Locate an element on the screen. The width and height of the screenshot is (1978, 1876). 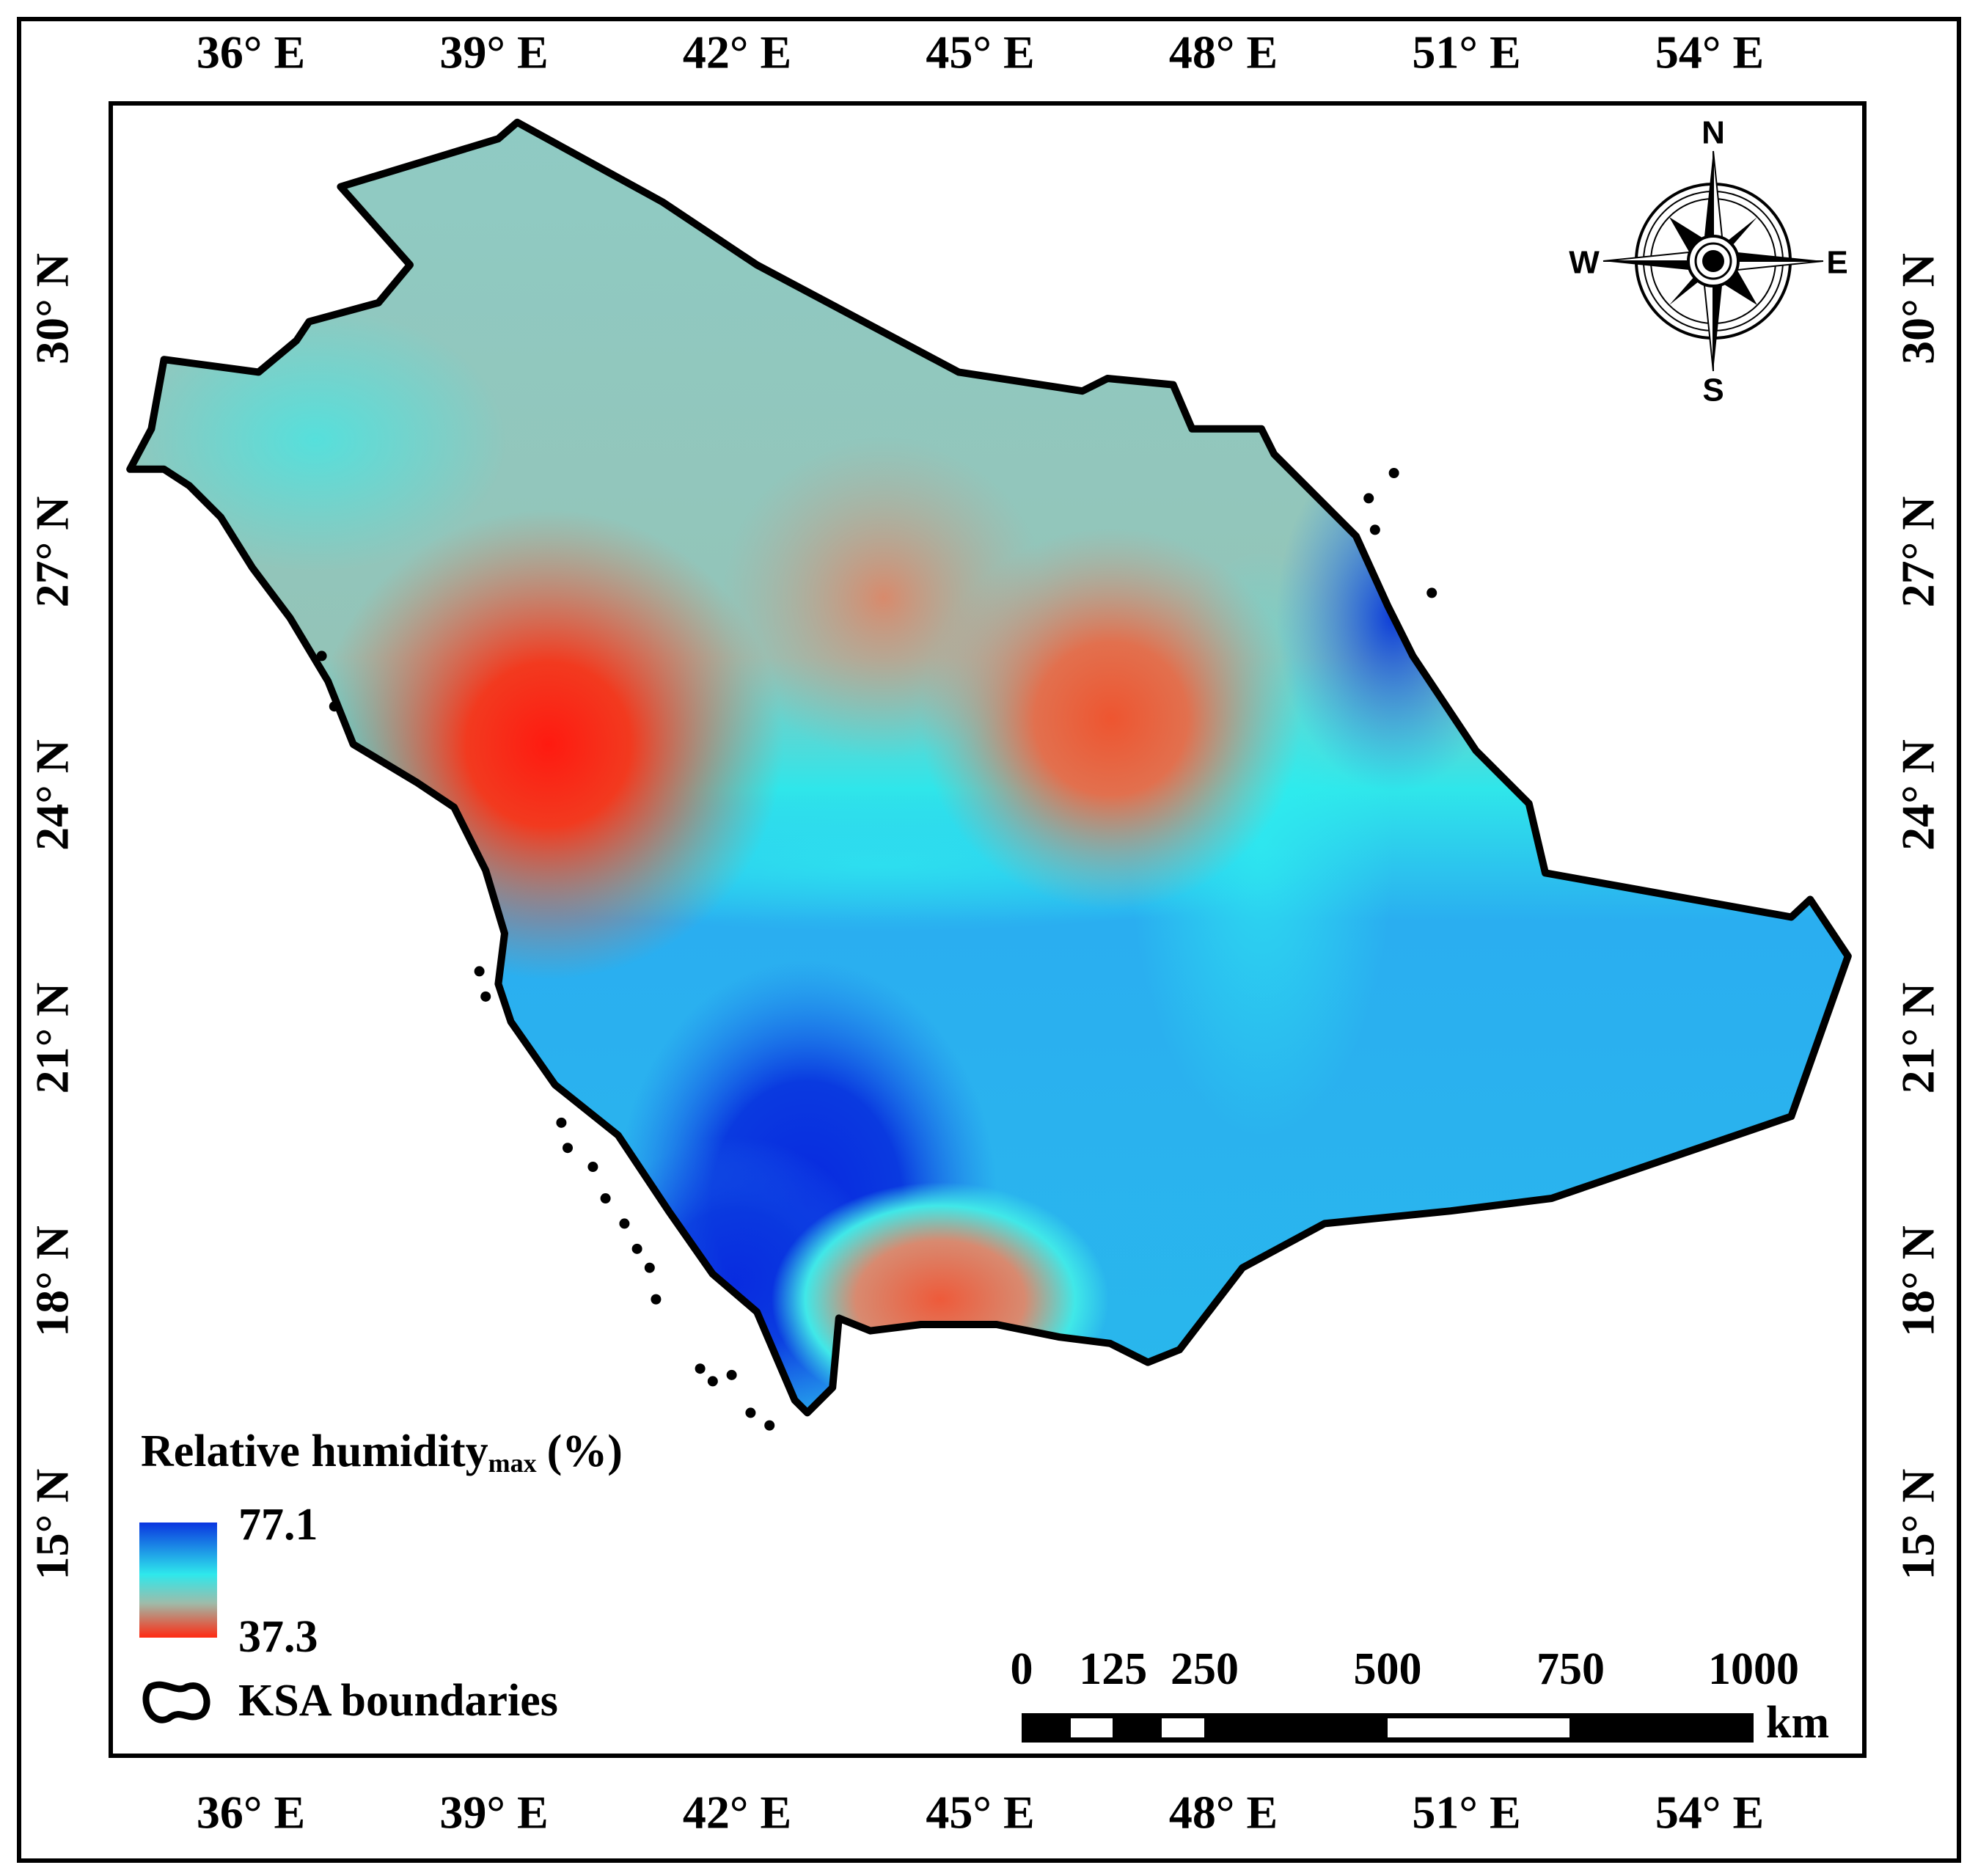
scale-bar-label: 500 is located at coordinates (1388, 1669).